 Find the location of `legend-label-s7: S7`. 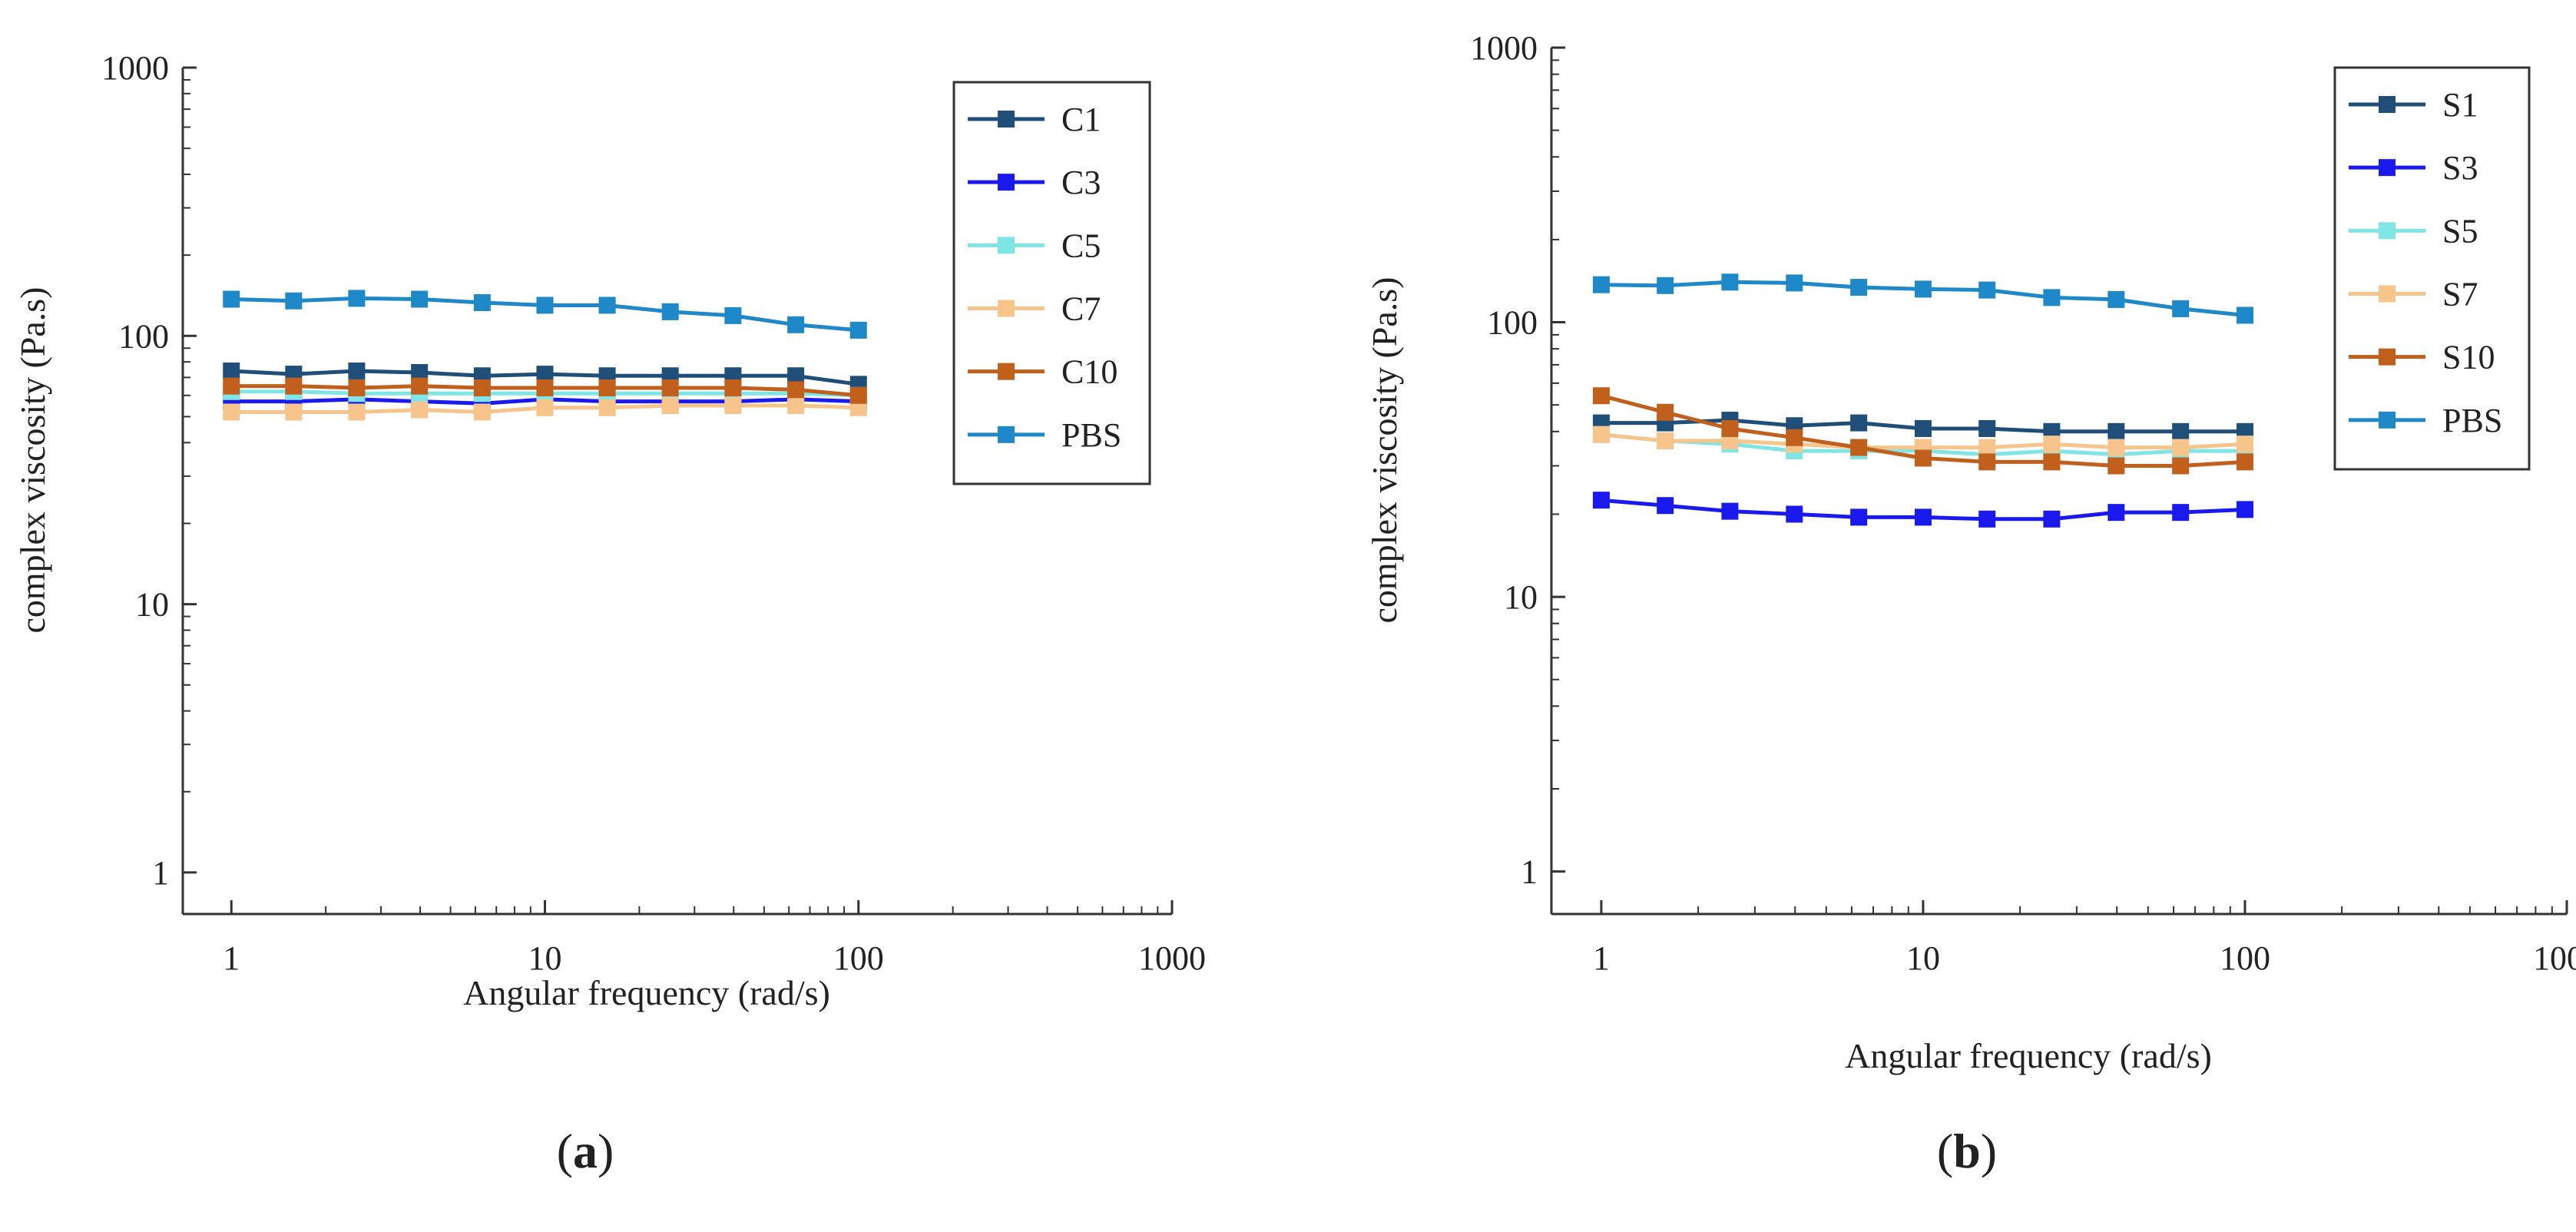

legend-label-s7: S7 is located at coordinates (2460, 294).